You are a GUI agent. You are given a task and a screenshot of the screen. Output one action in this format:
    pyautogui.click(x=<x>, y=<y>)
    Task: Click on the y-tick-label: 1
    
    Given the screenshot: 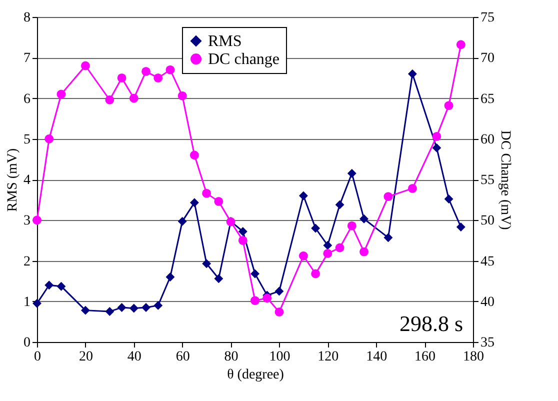 What is the action you would take?
    pyautogui.click(x=27, y=302)
    